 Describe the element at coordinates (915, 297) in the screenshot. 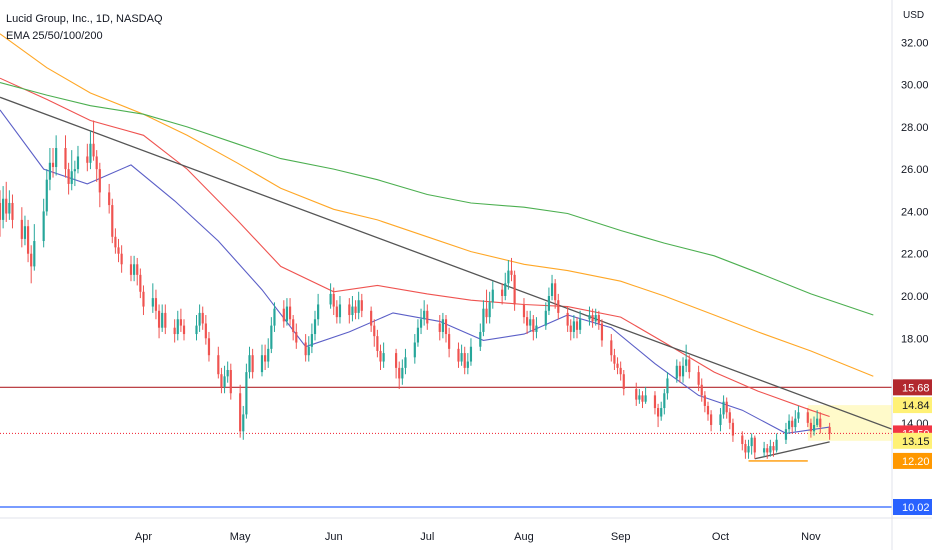

I see `y-tick-label-6: 20.00` at that location.